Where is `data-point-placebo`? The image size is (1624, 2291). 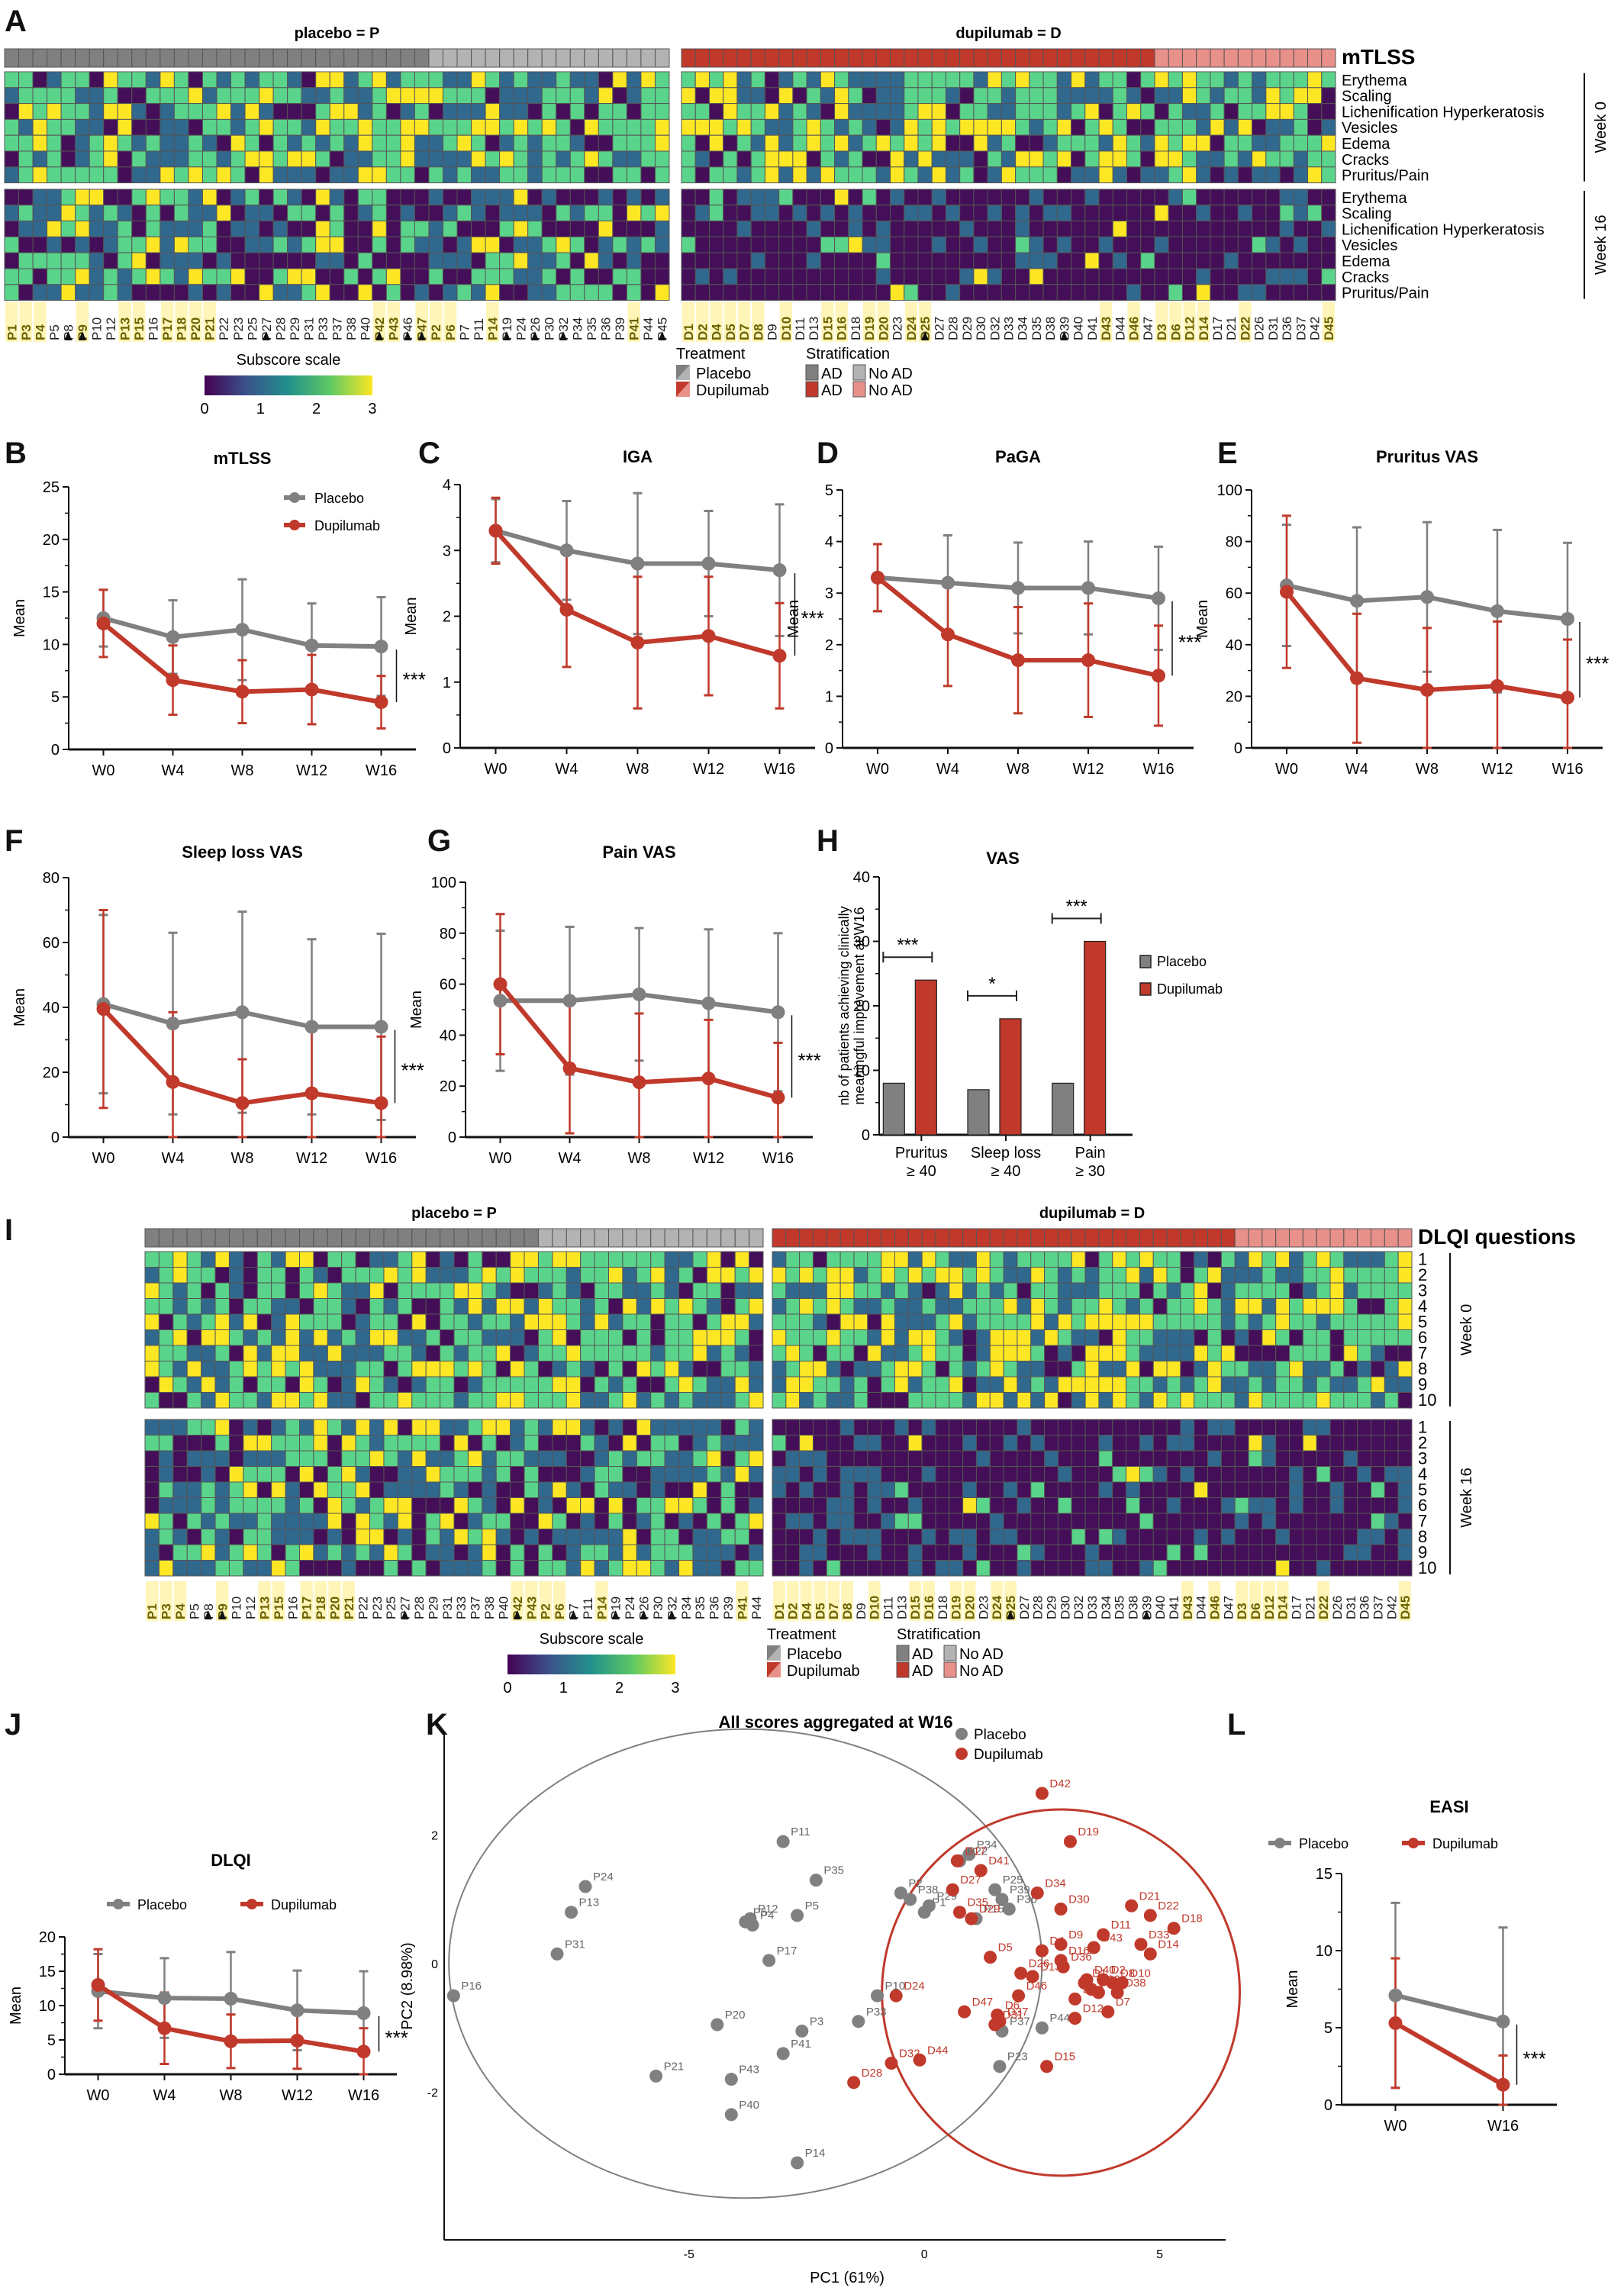 data-point-placebo is located at coordinates (783, 1841).